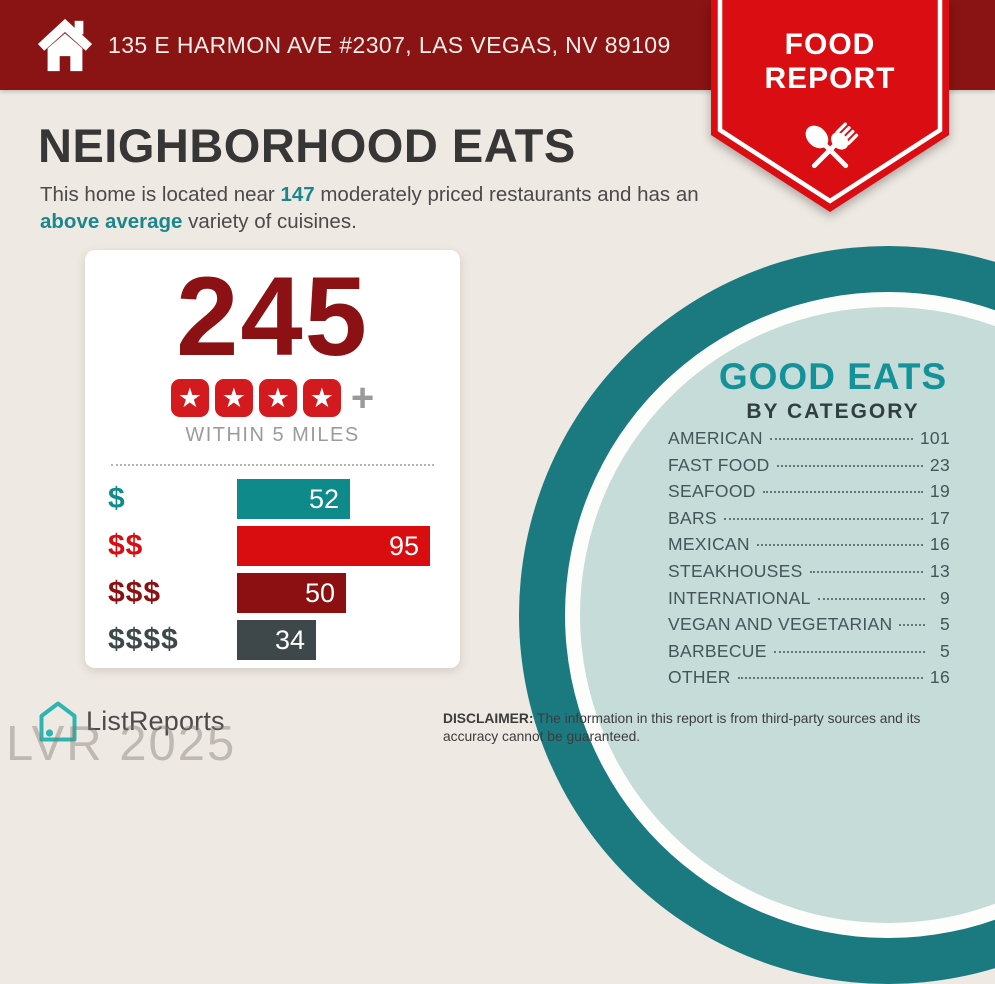 The width and height of the screenshot is (995, 984). I want to click on category-value: 101, so click(934, 438).